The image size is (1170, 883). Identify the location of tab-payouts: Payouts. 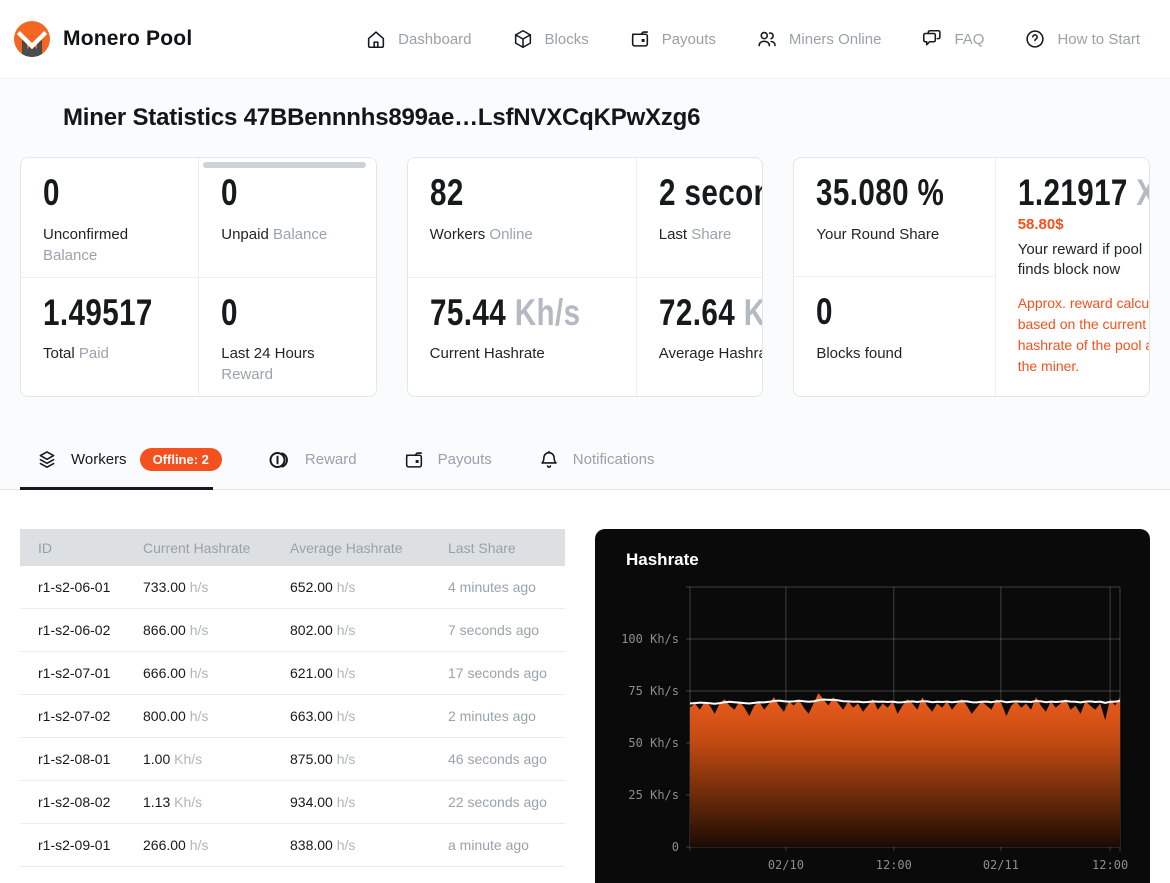
(447, 460).